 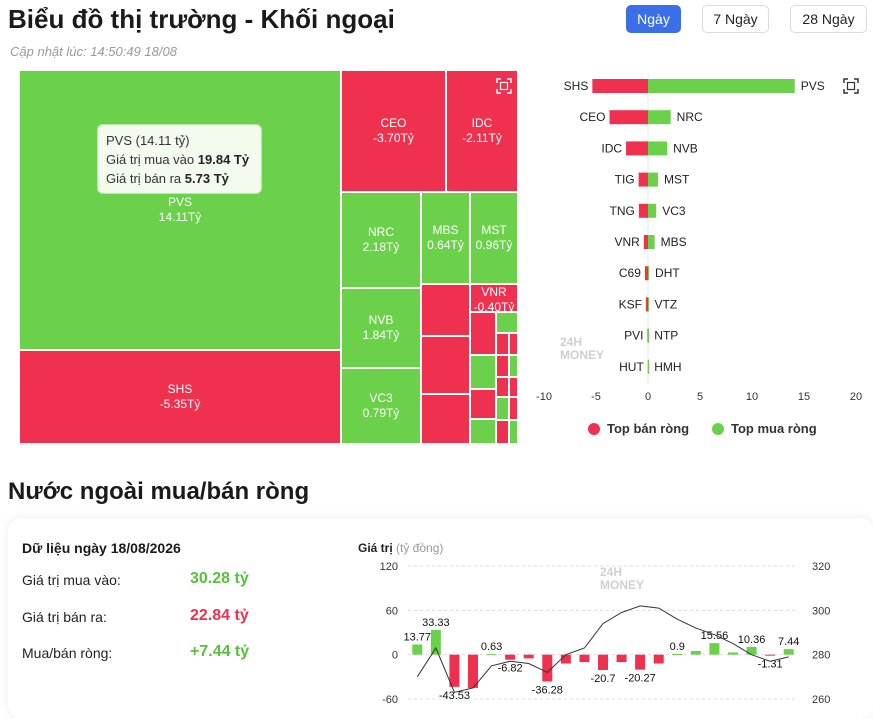 I want to click on tile-symbol: MBS, so click(x=445, y=230).